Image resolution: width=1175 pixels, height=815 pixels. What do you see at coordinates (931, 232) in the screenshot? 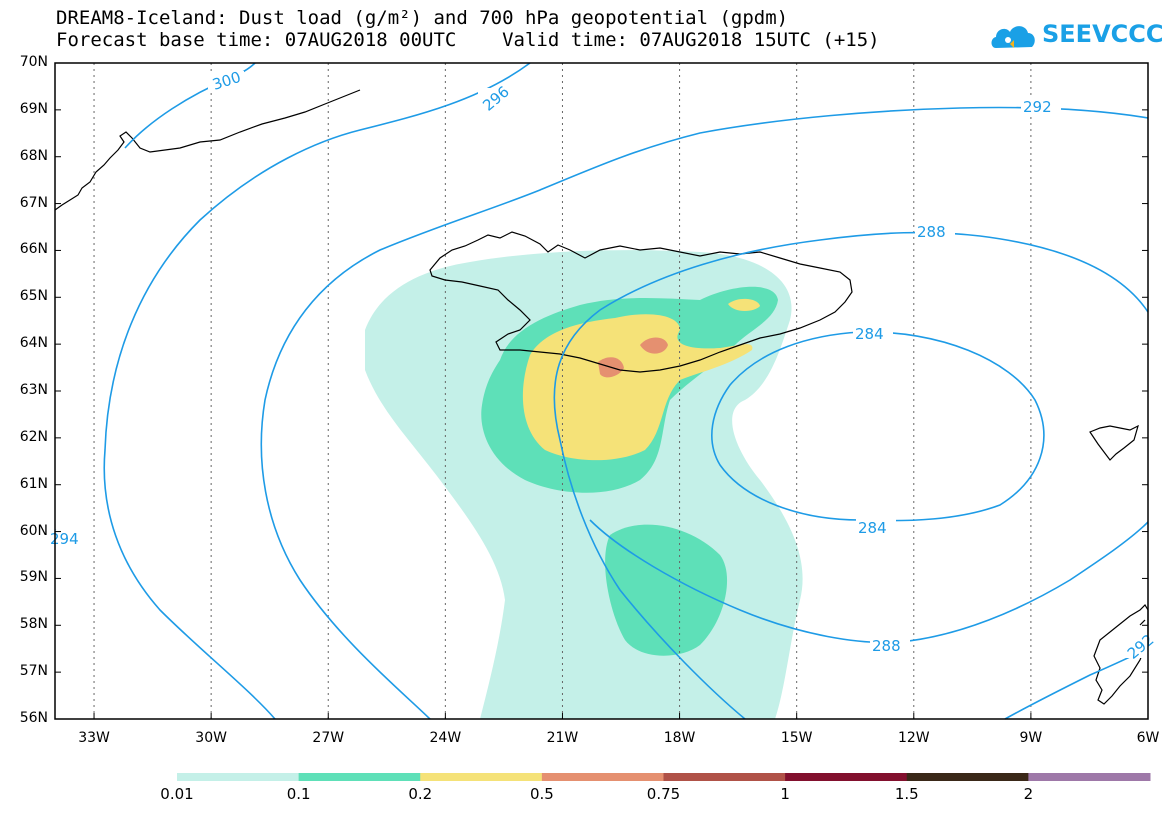
I see `contour-label-288: 288` at bounding box center [931, 232].